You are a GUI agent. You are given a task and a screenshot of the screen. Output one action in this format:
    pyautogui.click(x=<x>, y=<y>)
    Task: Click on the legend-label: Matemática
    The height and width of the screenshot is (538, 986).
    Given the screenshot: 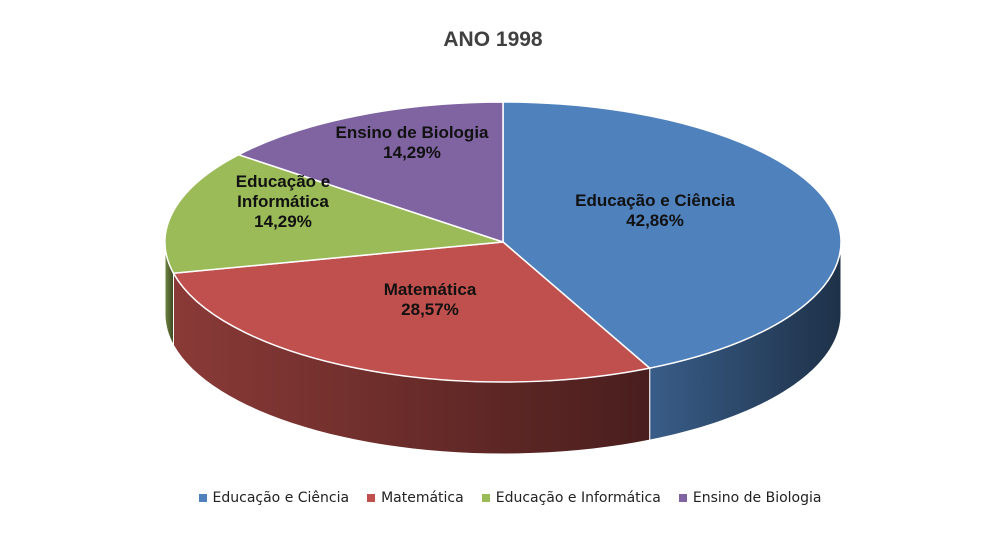 What is the action you would take?
    pyautogui.click(x=422, y=498)
    